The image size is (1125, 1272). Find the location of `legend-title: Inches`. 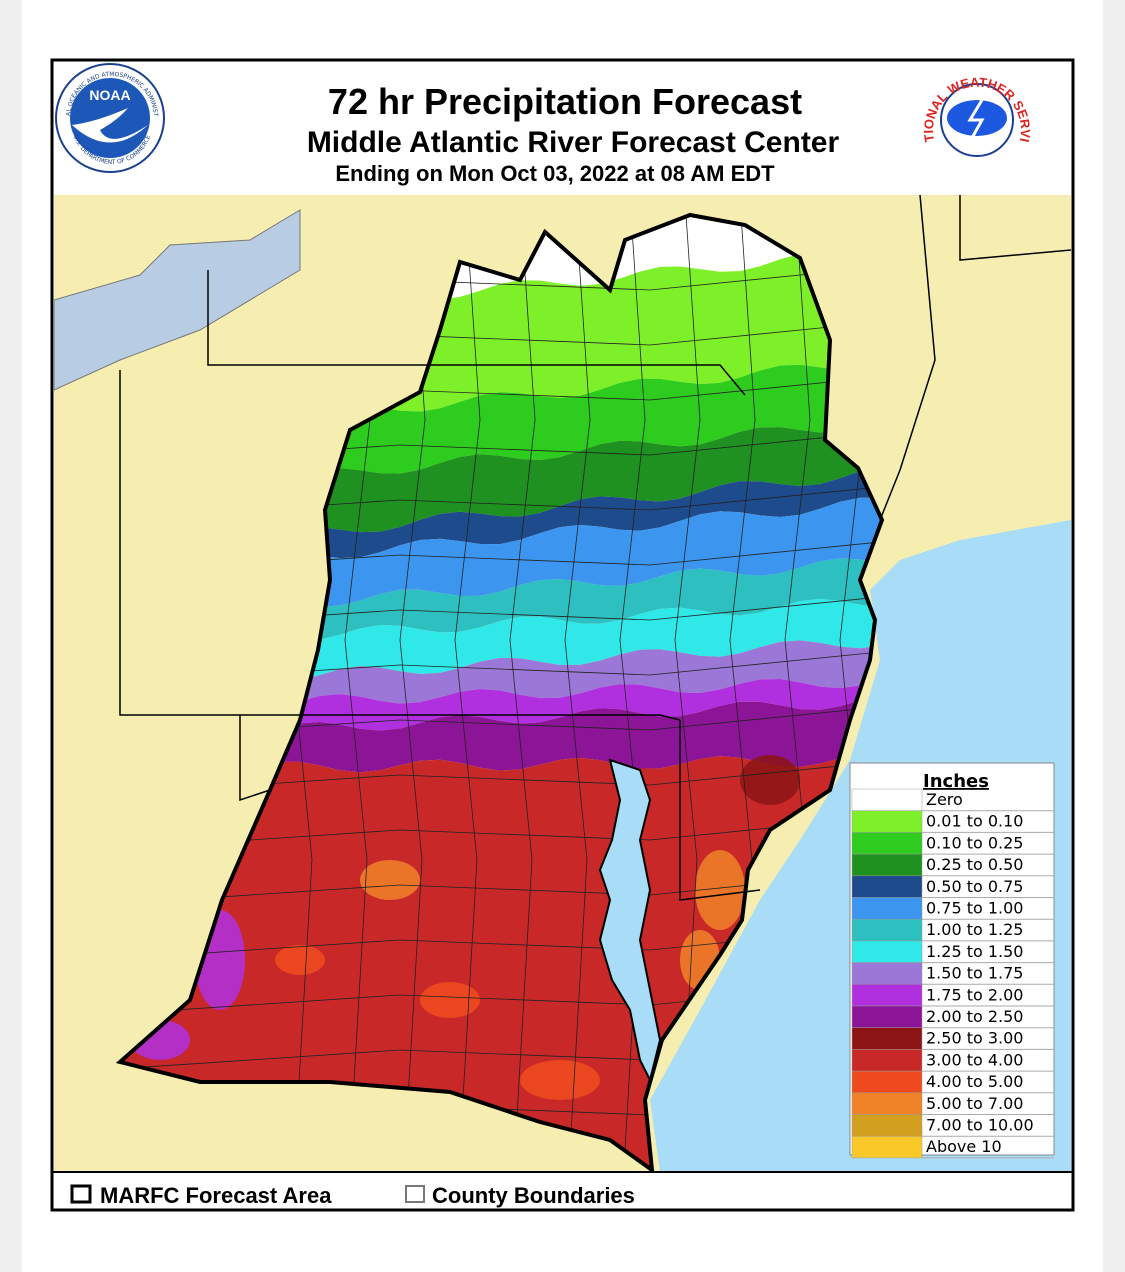

legend-title: Inches is located at coordinates (956, 781).